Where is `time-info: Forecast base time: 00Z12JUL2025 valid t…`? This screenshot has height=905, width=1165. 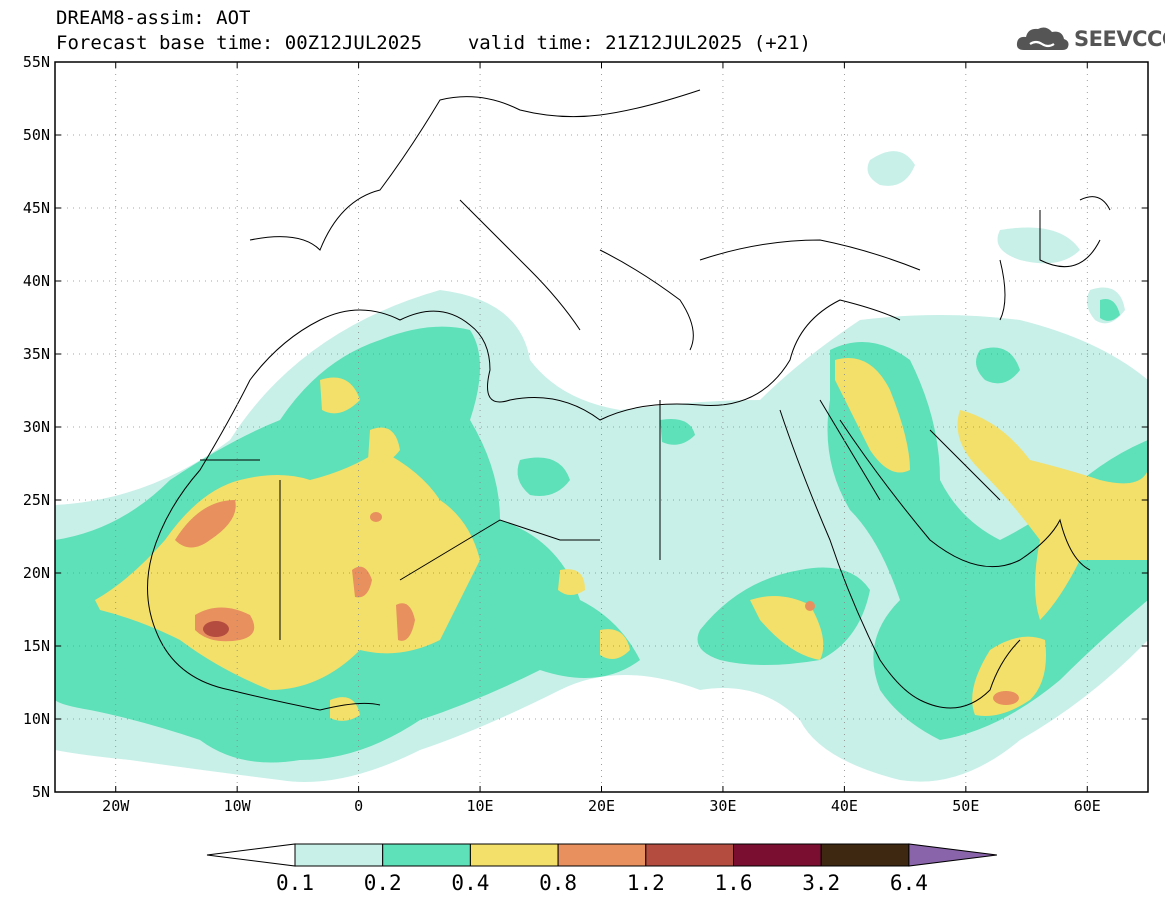
time-info: Forecast base time: 00Z12JUL2025 valid t… is located at coordinates (433, 43).